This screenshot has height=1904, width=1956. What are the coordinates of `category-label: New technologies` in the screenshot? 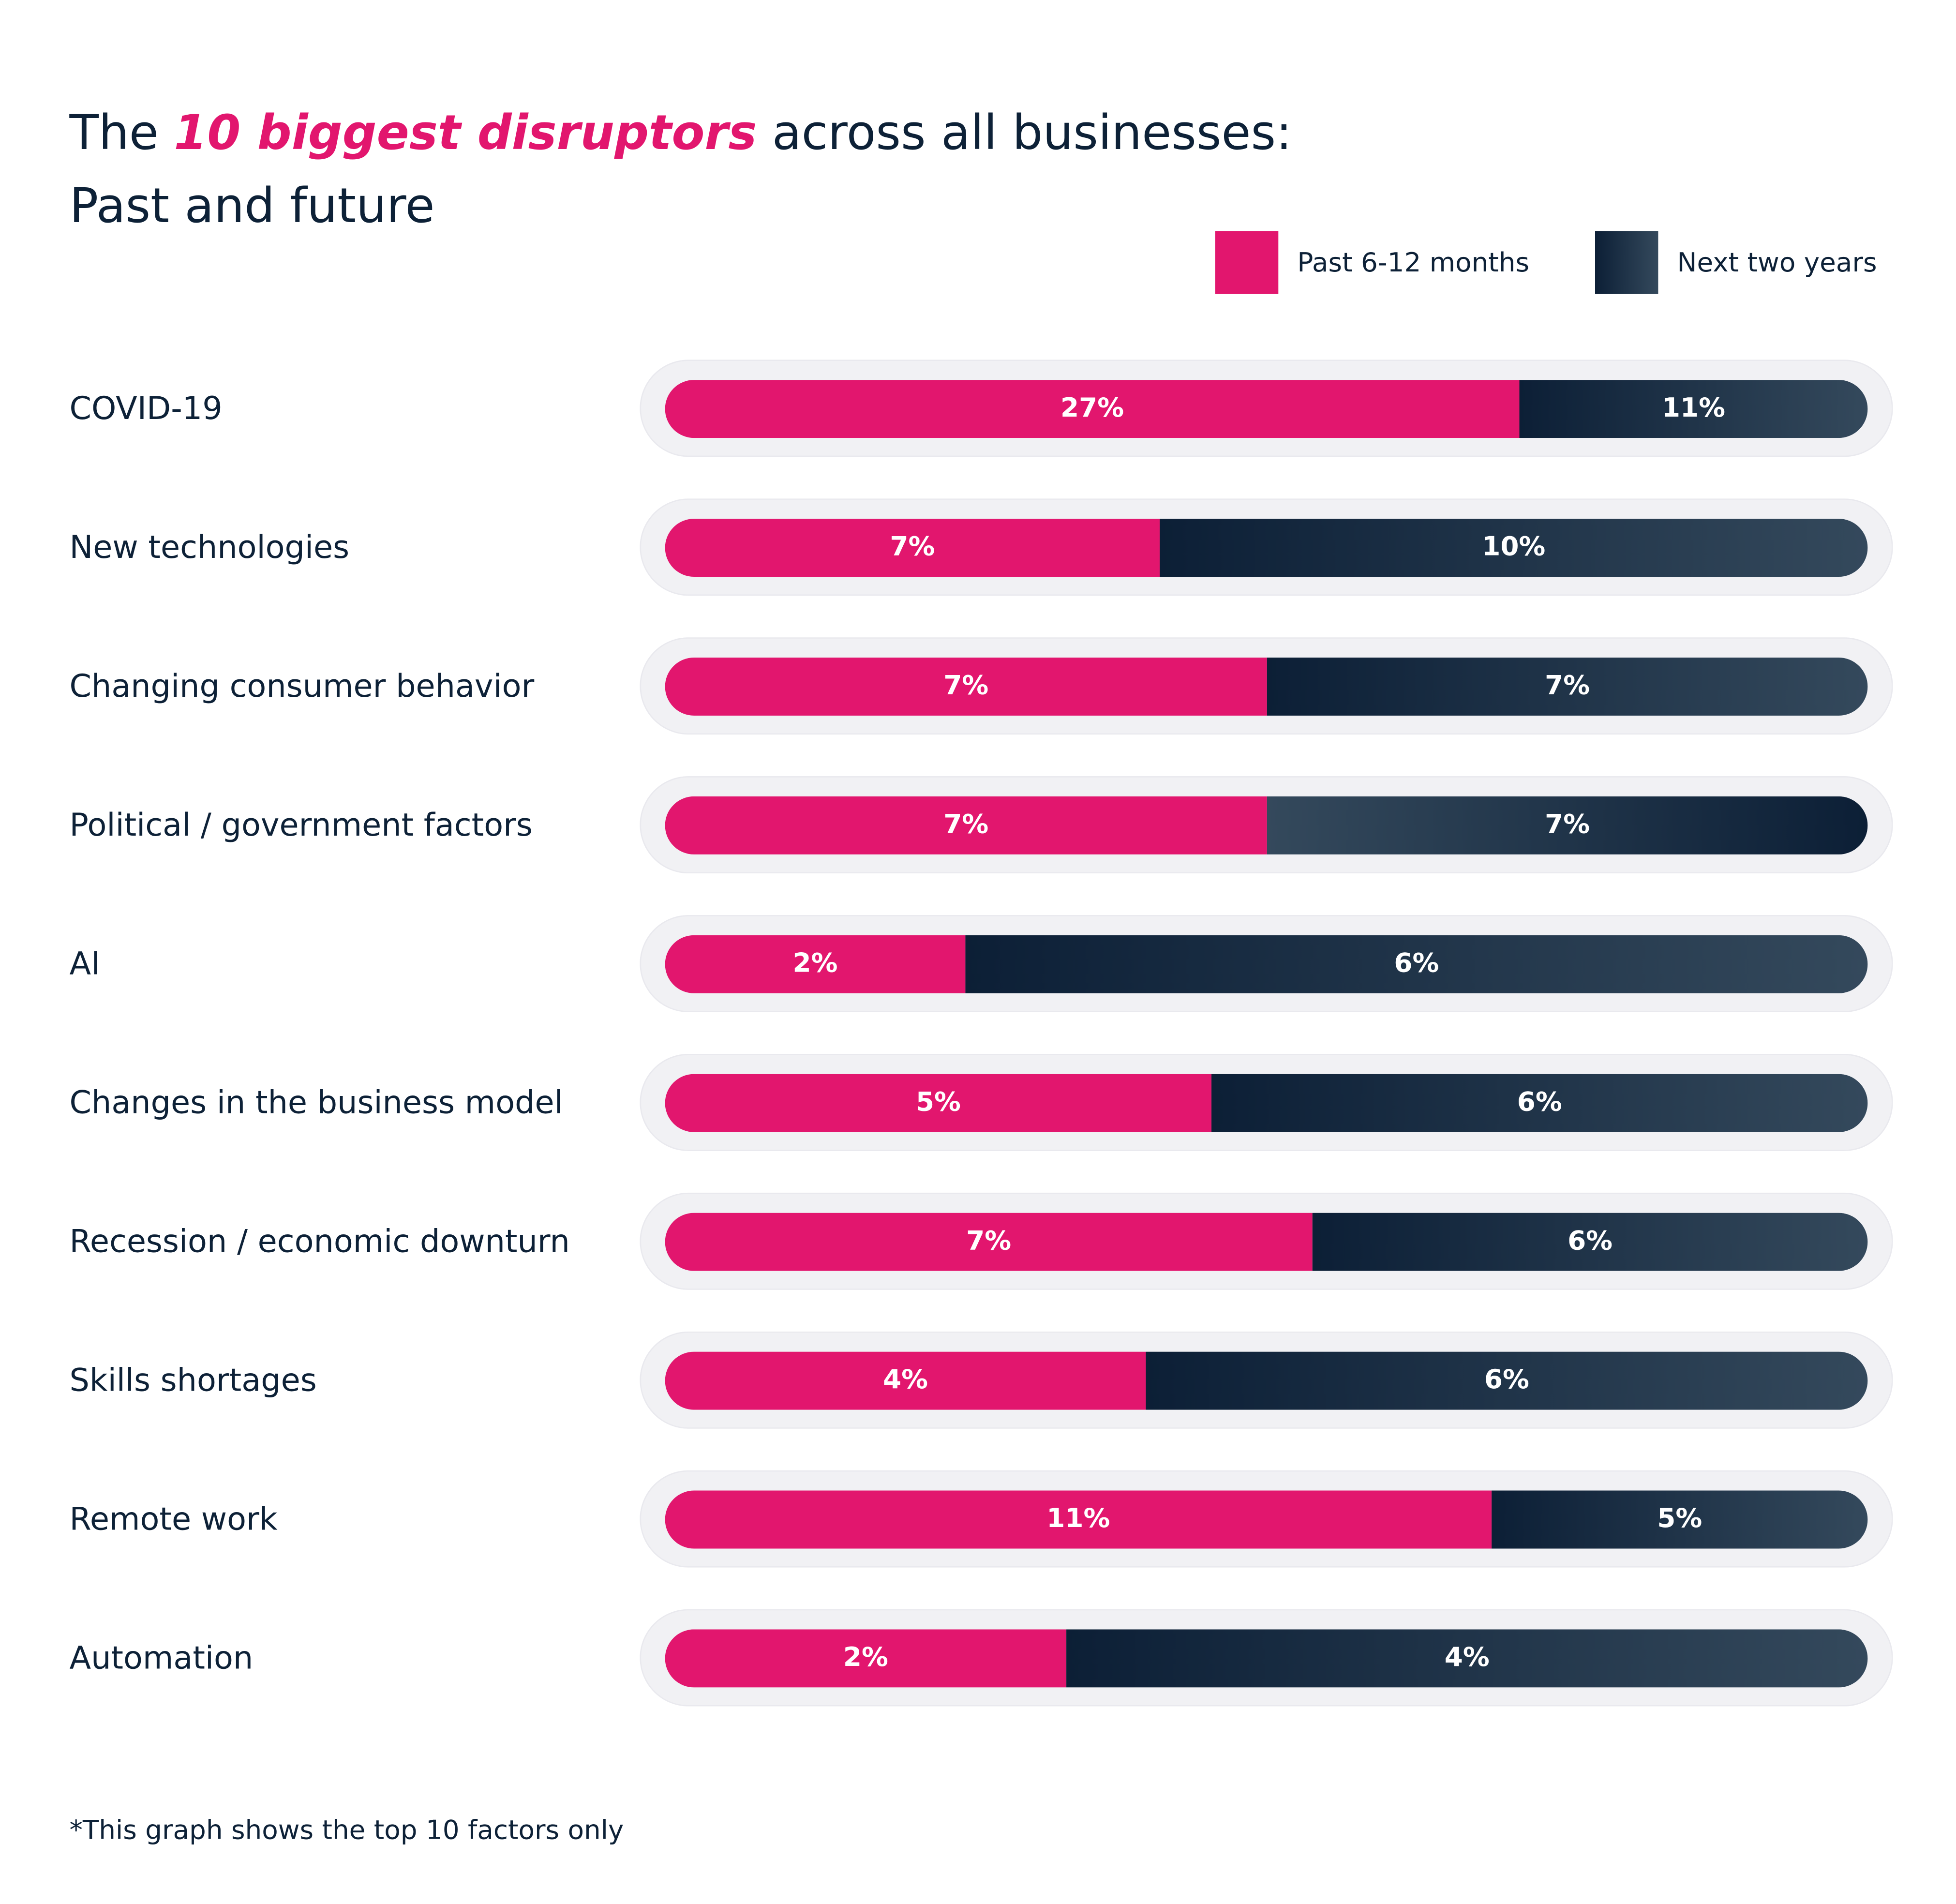 It's located at (209, 547).